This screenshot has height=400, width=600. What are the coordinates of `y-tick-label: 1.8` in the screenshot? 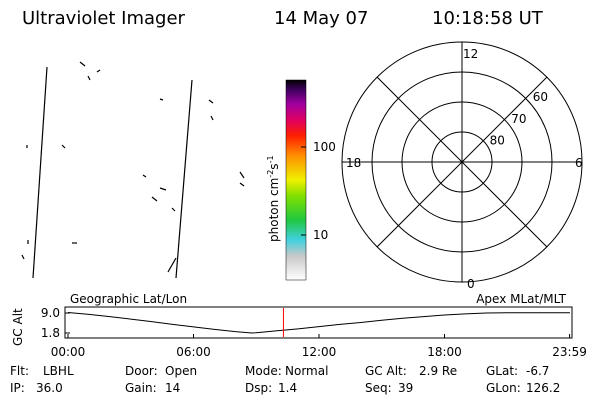 It's located at (50, 333).